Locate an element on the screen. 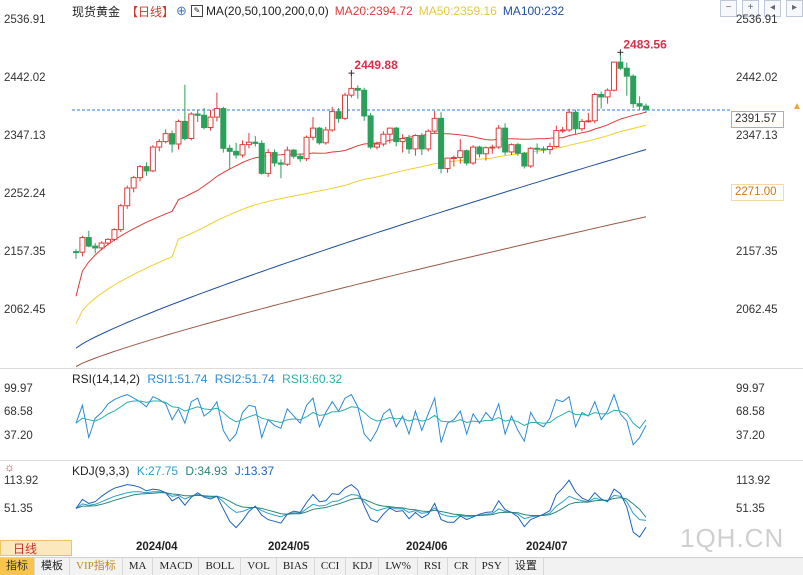 Image resolution: width=803 pixels, height=575 pixels. main-right-tick: 2157.35 is located at coordinates (757, 252).